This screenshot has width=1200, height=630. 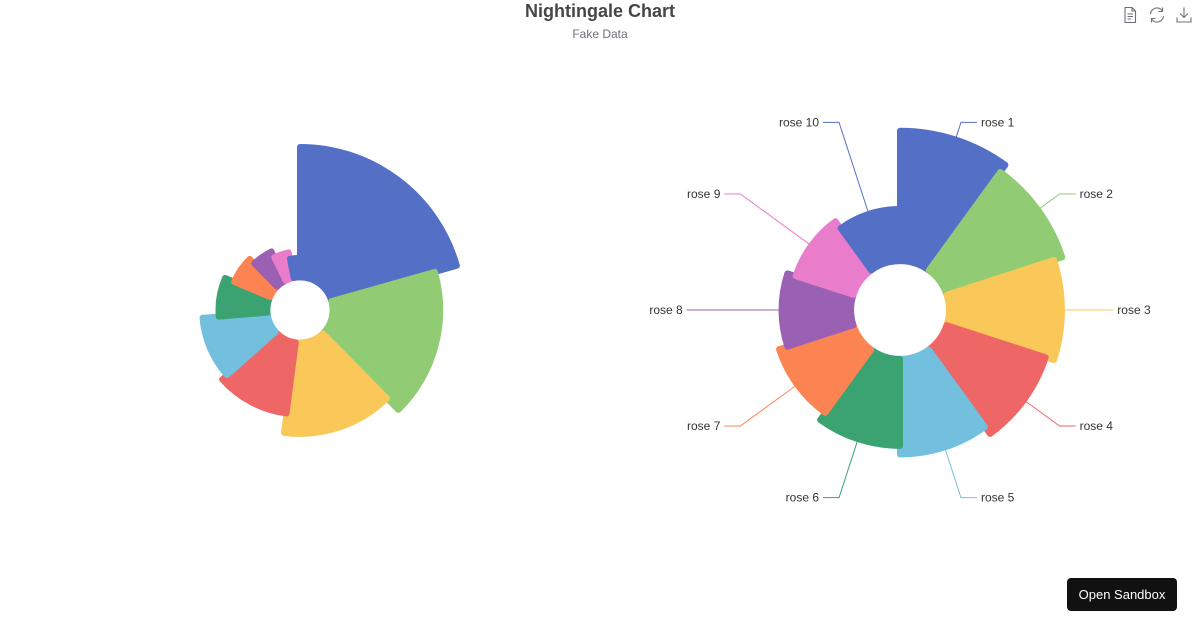 I want to click on data-view-icon, so click(x=1130, y=15).